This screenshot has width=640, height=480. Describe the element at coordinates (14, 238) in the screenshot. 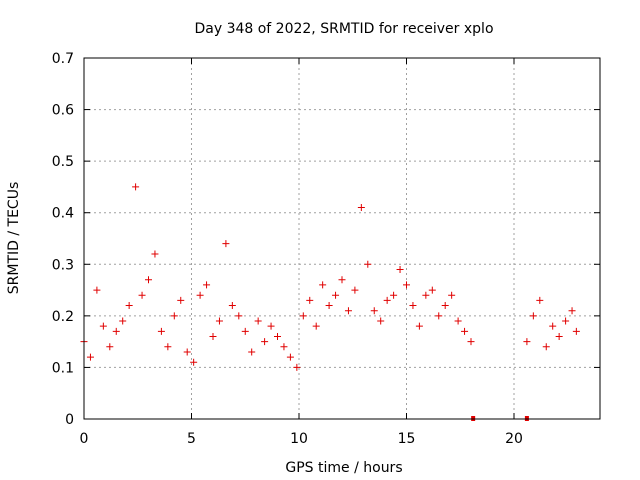

I see `y-axis-label: SRMTID / TECUs` at that location.